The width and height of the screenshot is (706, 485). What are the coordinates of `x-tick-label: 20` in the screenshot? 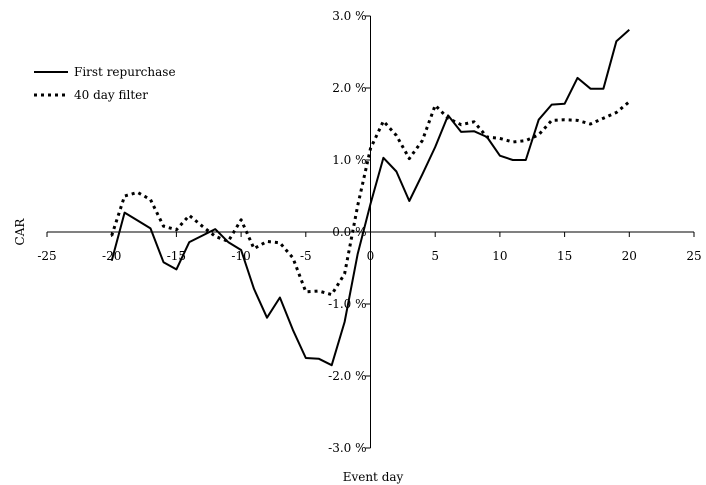 It's located at (629, 256).